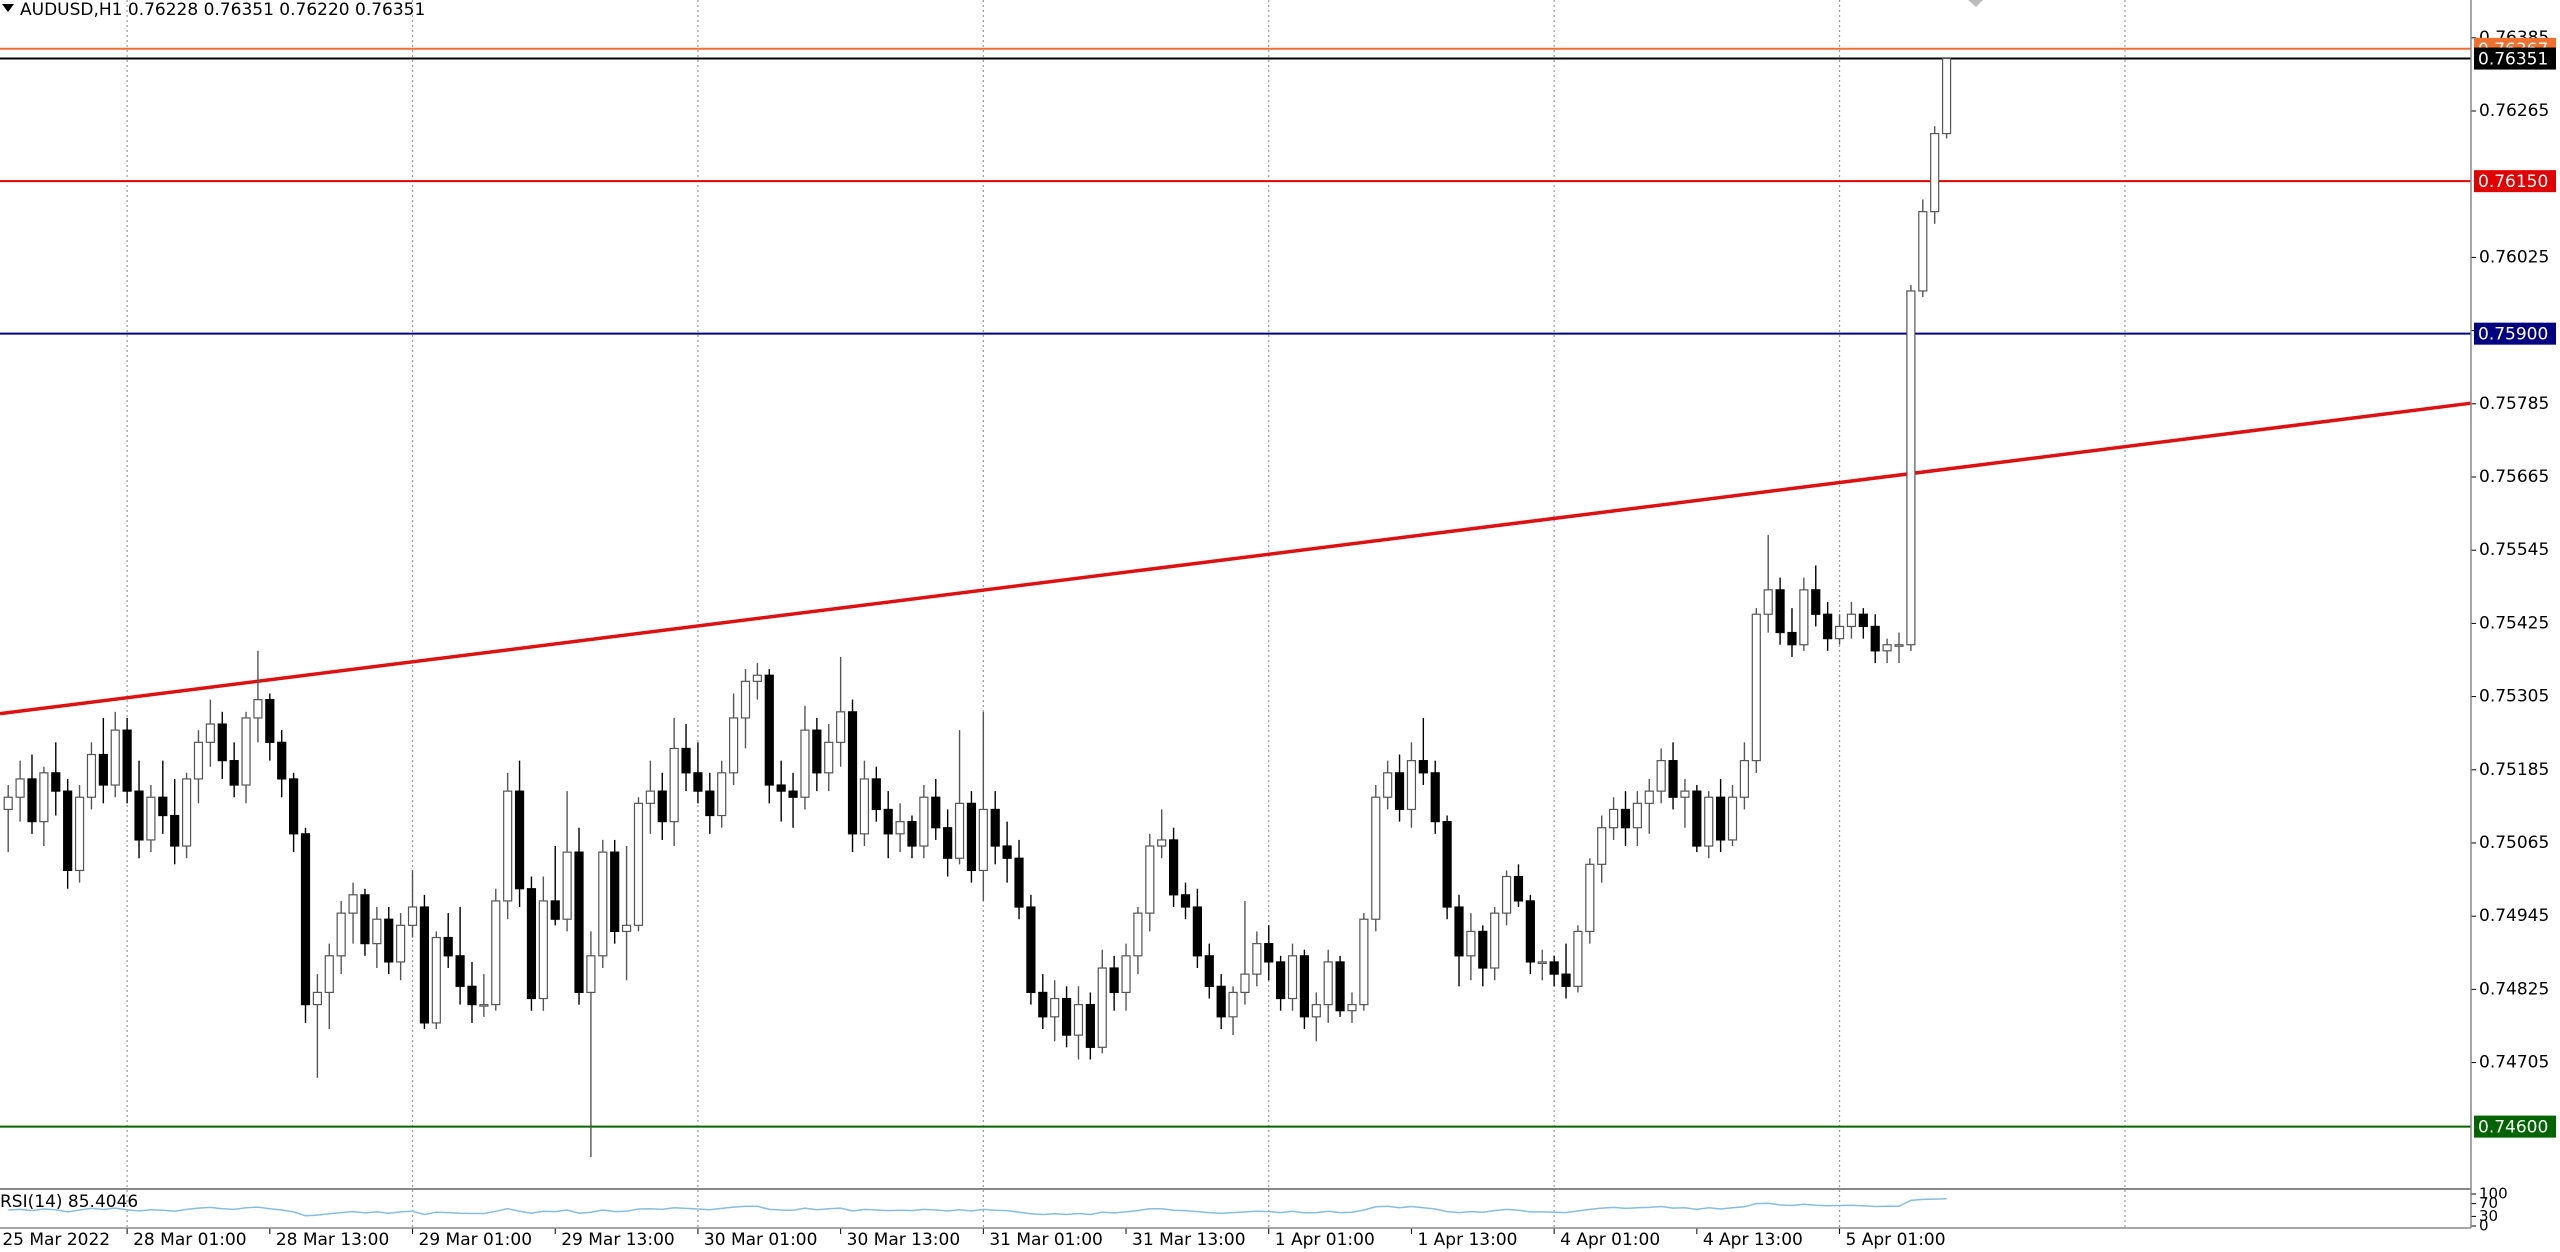  I want to click on y-tick-label: 0.75185, so click(2514, 770).